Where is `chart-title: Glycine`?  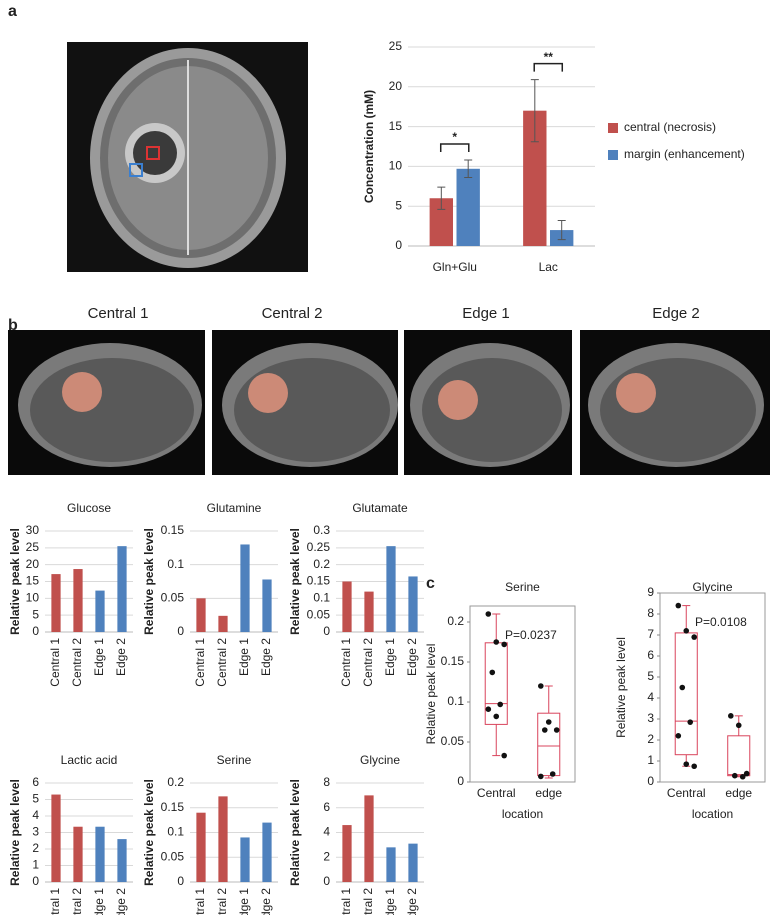 chart-title: Glycine is located at coordinates (712, 587).